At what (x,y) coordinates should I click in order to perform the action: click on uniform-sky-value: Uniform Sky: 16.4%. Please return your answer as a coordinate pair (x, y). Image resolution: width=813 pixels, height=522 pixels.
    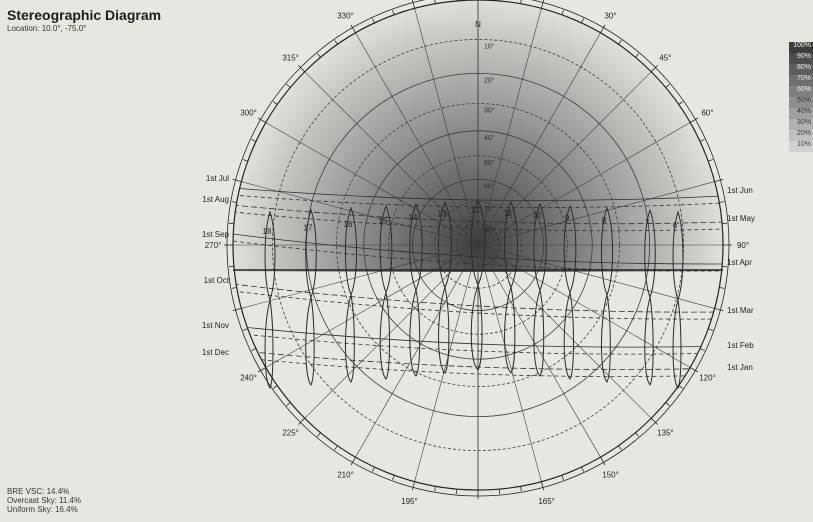
    Looking at the image, I should click on (42, 509).